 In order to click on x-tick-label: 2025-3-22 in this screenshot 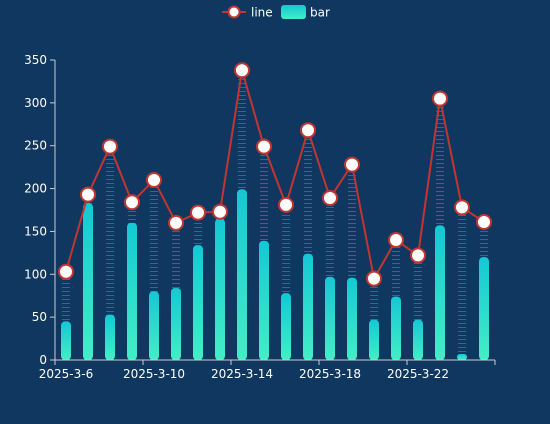, I will do `click(418, 374)`.